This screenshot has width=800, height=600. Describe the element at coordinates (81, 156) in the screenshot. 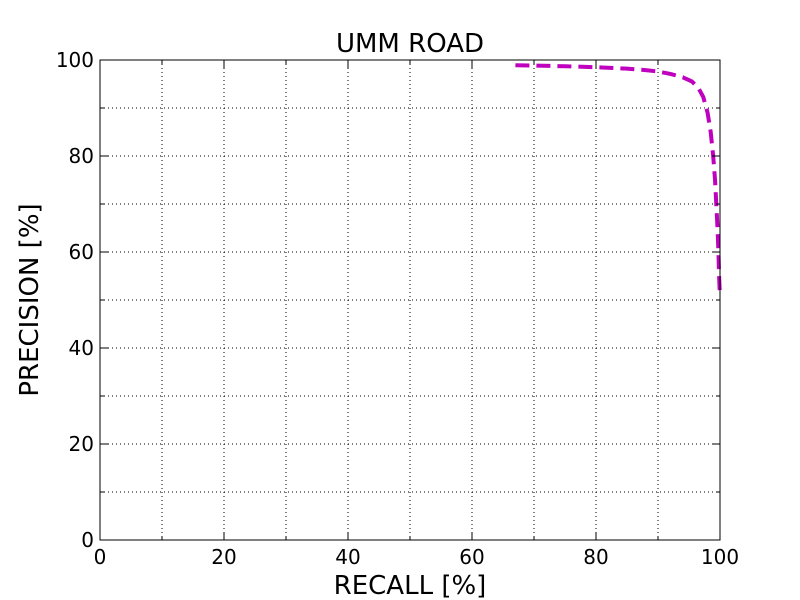

I see `y-tick-label: 80` at that location.